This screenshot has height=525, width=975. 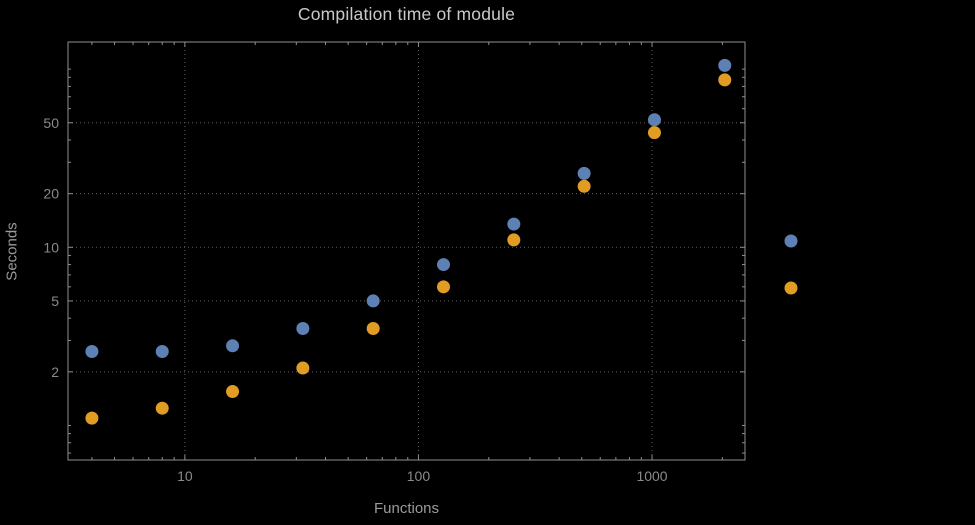 I want to click on y-tick-label: 50, so click(x=51, y=123).